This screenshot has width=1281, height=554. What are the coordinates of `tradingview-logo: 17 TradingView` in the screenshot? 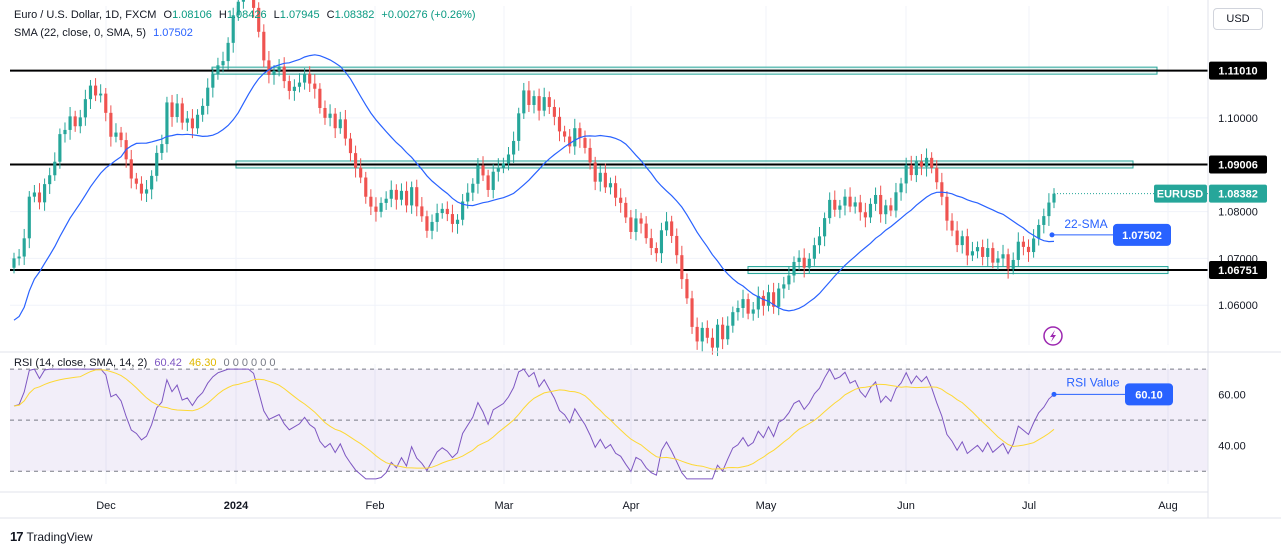 It's located at (51, 536).